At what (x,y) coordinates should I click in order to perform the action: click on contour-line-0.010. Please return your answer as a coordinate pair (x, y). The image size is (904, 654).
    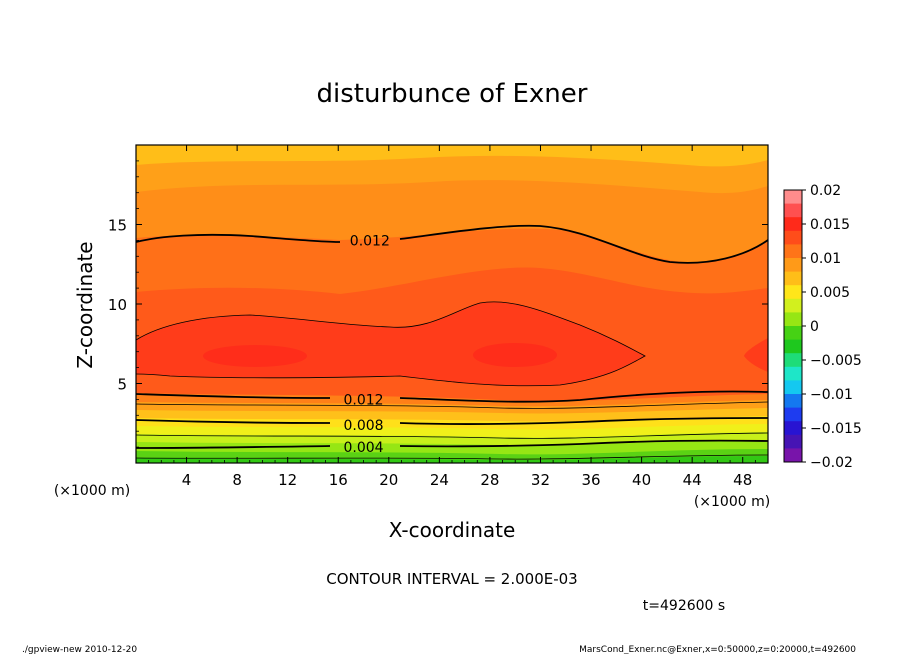
    Looking at the image, I should click on (452, 405).